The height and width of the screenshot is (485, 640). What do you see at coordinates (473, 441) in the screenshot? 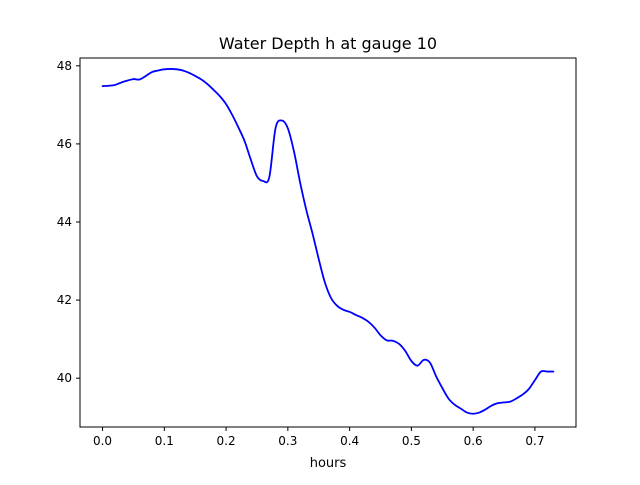
I see `x-tick-label: 0.6` at bounding box center [473, 441].